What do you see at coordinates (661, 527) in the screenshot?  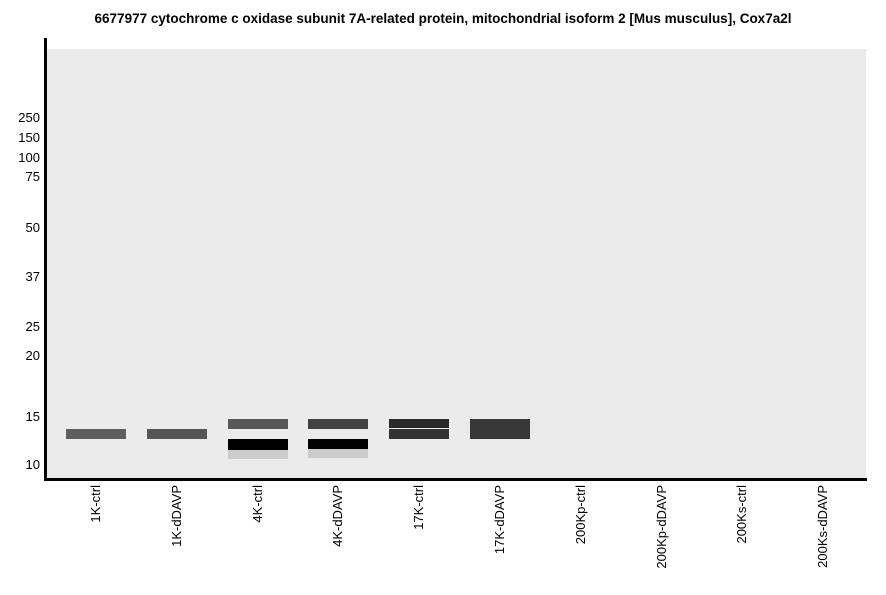 I see `x-tick-label: 200Kp-dDAVP` at bounding box center [661, 527].